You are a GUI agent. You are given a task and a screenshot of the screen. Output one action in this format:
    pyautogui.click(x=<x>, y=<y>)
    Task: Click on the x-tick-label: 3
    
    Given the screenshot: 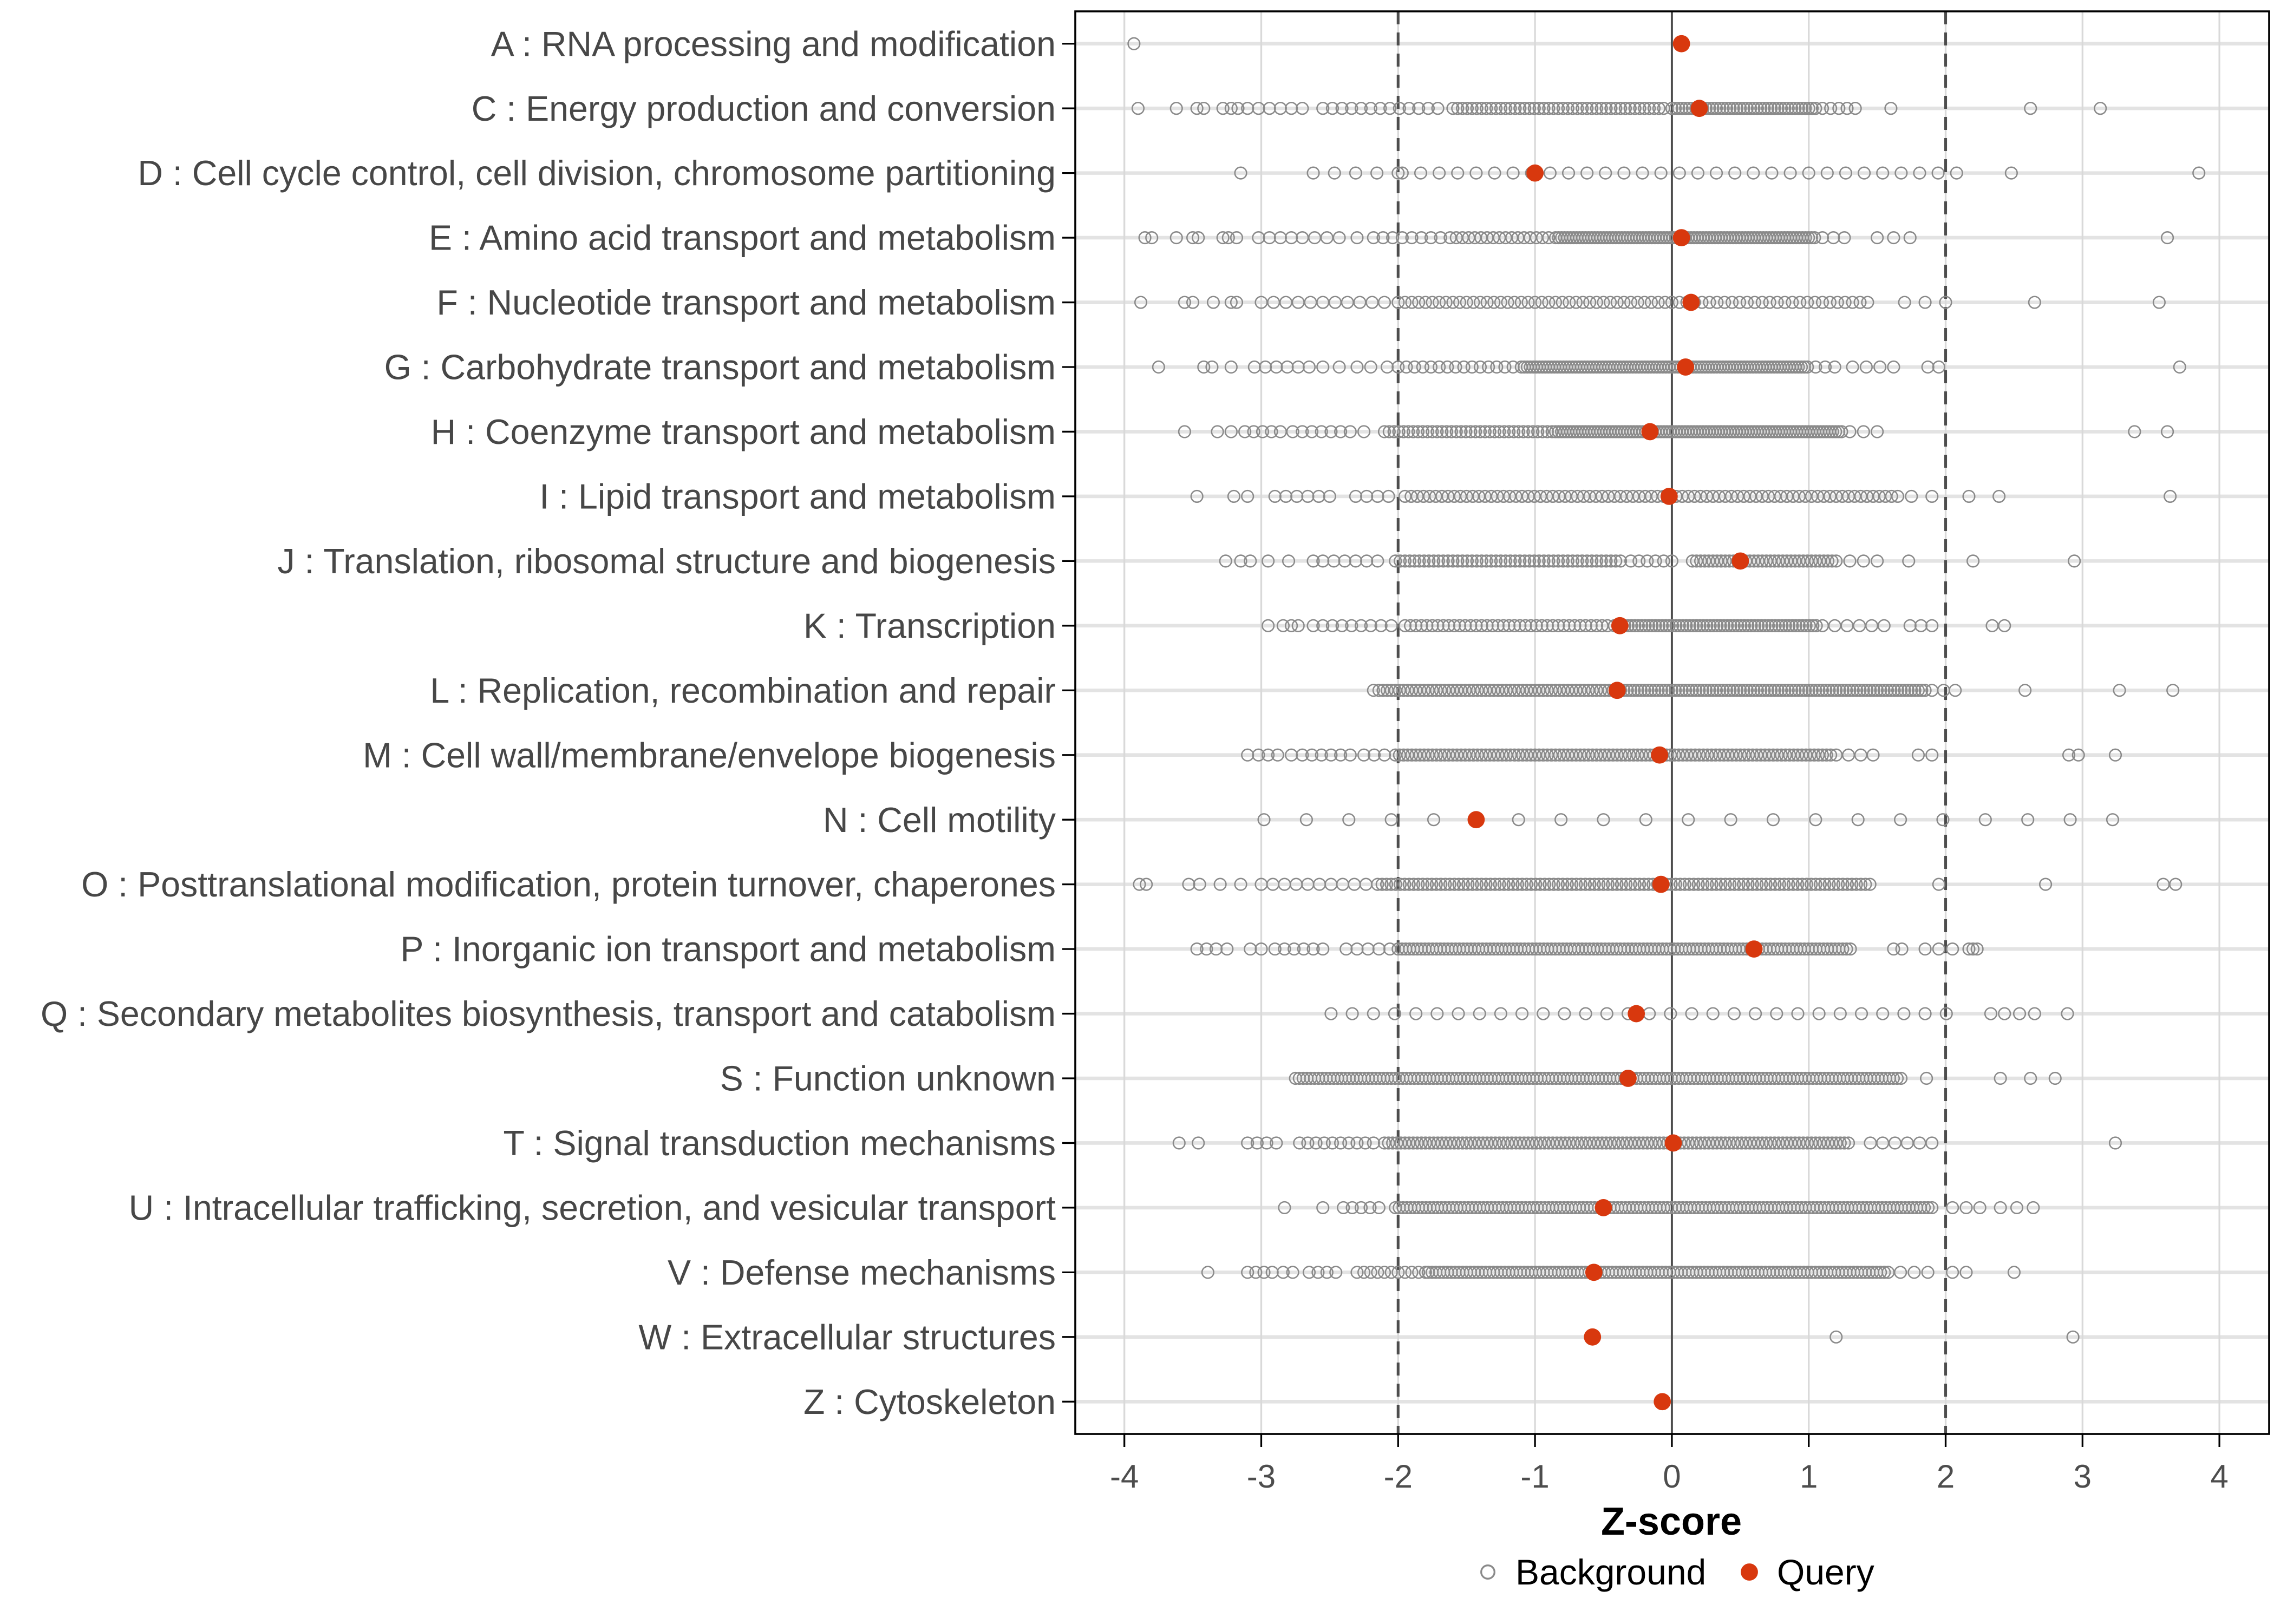 What is the action you would take?
    pyautogui.click(x=2083, y=1476)
    